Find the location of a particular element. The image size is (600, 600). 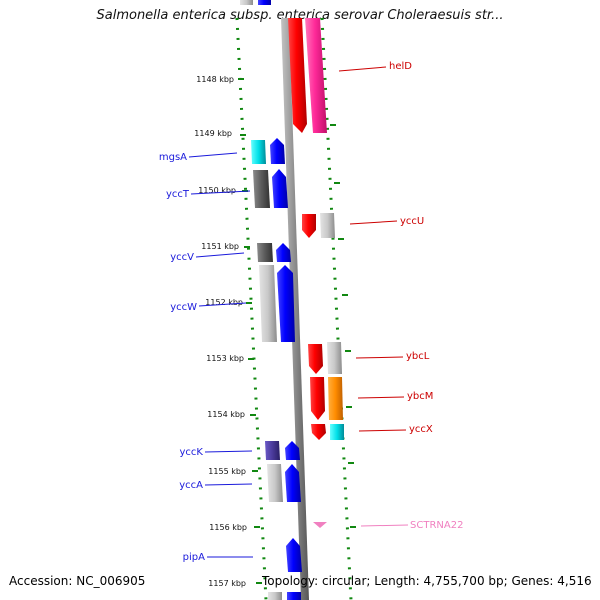

tick-label: 1152 kbp is located at coordinates (224, 302).